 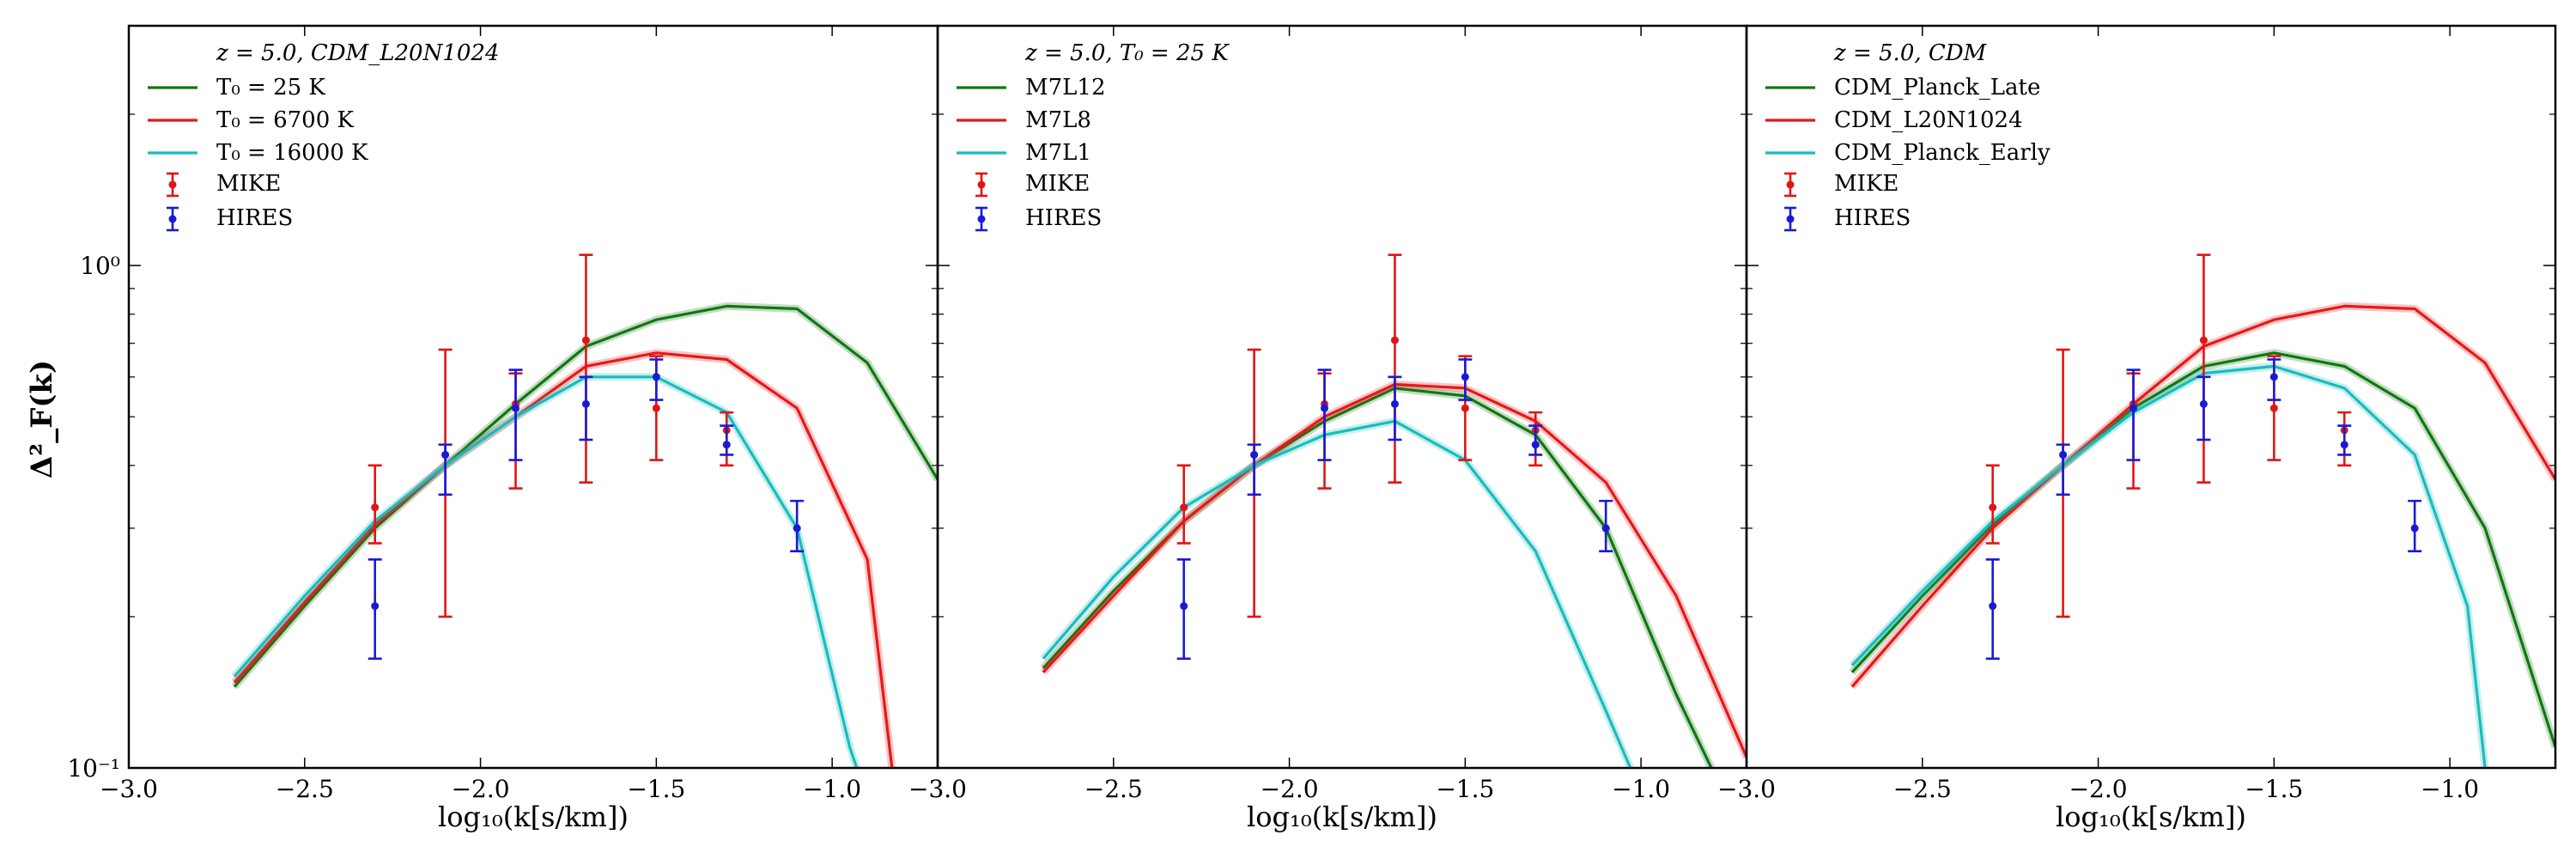 I want to click on y-tick-label: 10⁰, so click(x=100, y=266).